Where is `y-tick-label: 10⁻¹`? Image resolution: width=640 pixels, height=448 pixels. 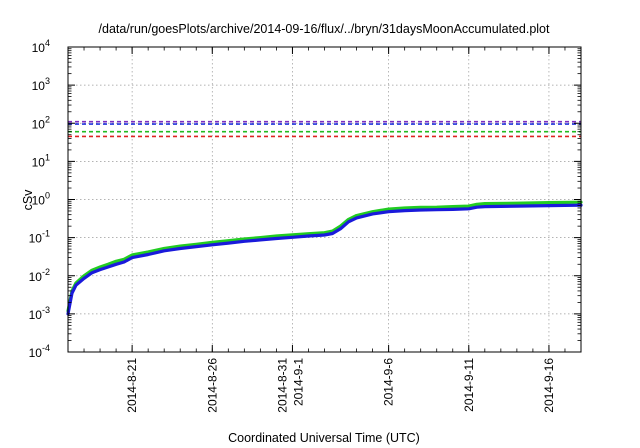
y-tick-label: 10⁻¹ is located at coordinates (39, 237).